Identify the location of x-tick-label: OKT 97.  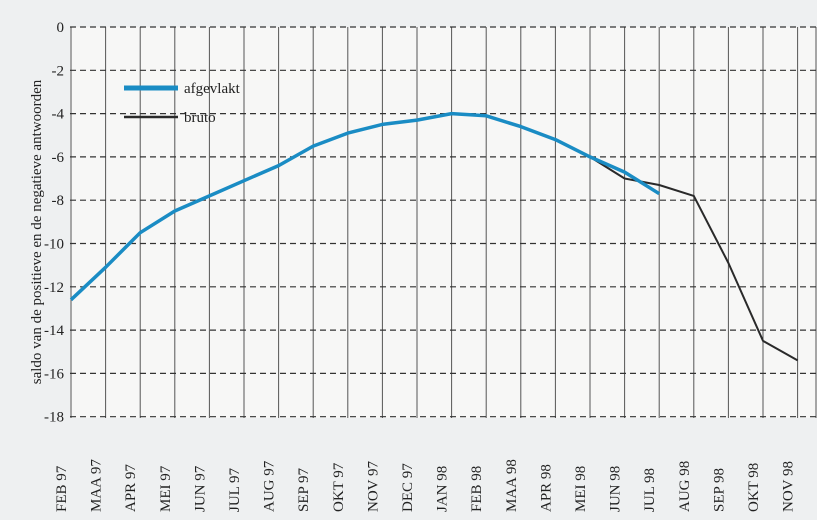
(339, 487).